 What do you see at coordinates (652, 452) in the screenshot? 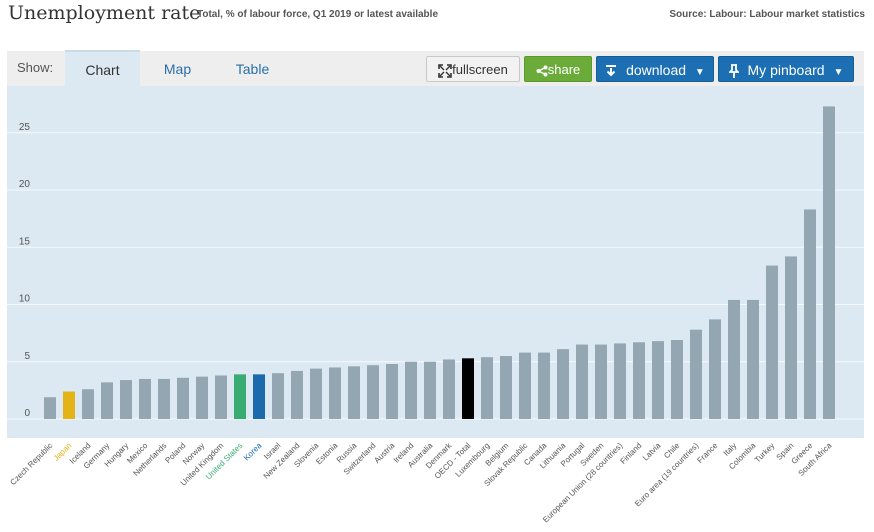
I see `x-tick-label: Latvia` at bounding box center [652, 452].